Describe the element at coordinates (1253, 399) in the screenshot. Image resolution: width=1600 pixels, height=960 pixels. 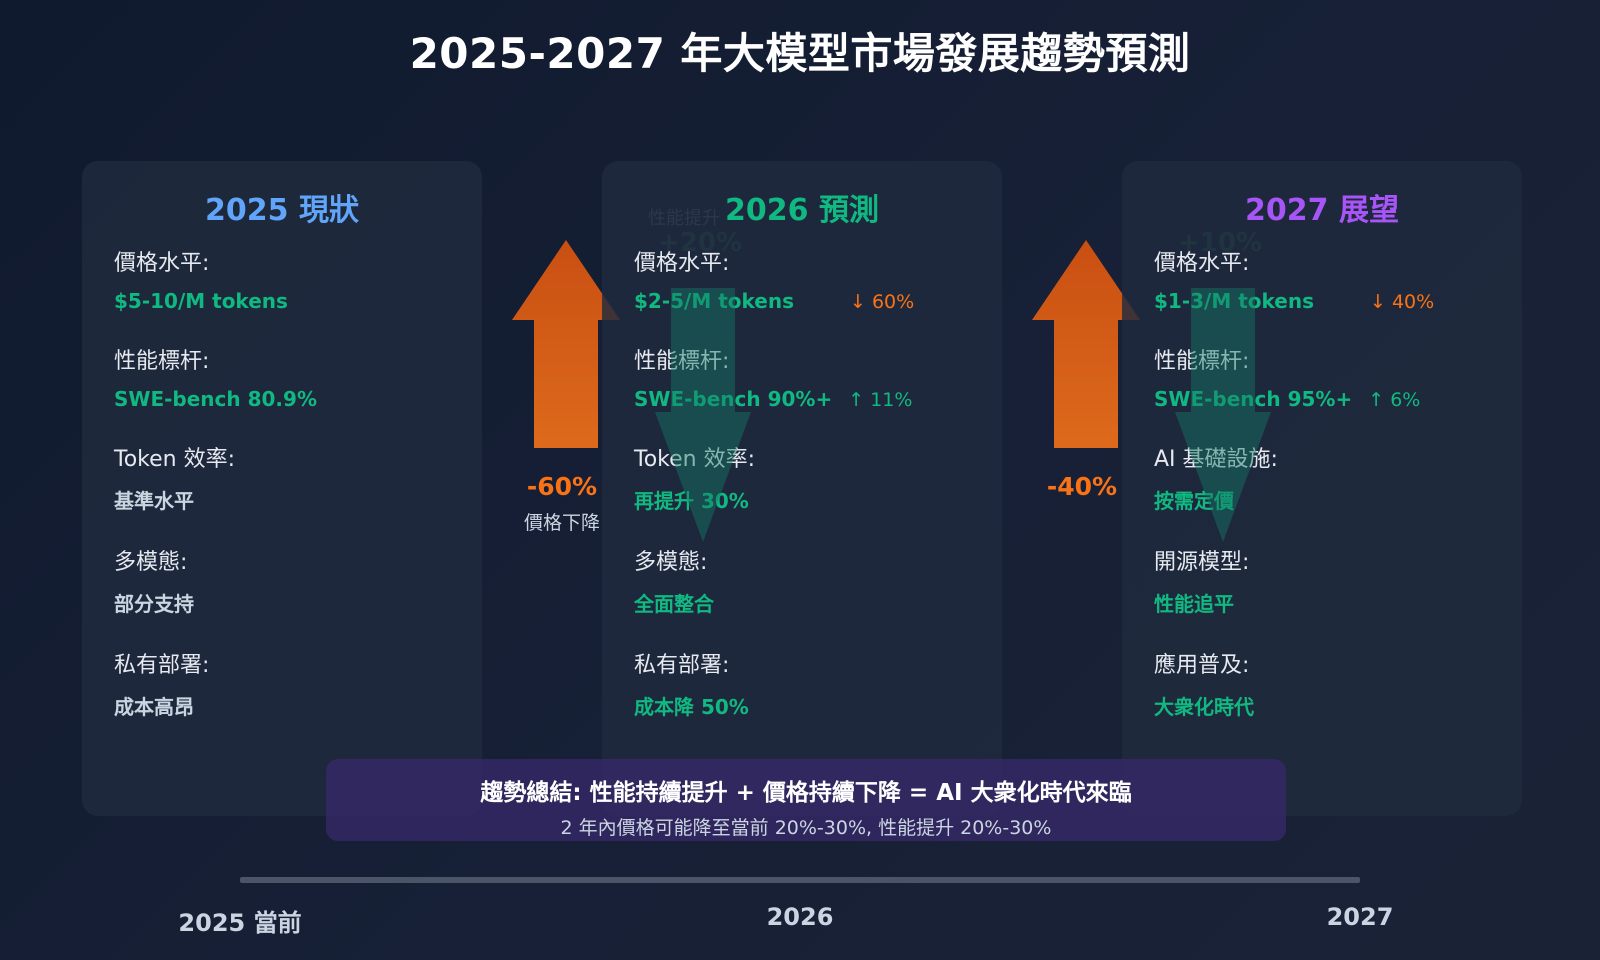
I see `value-text: SWE-bench 95%+` at that location.